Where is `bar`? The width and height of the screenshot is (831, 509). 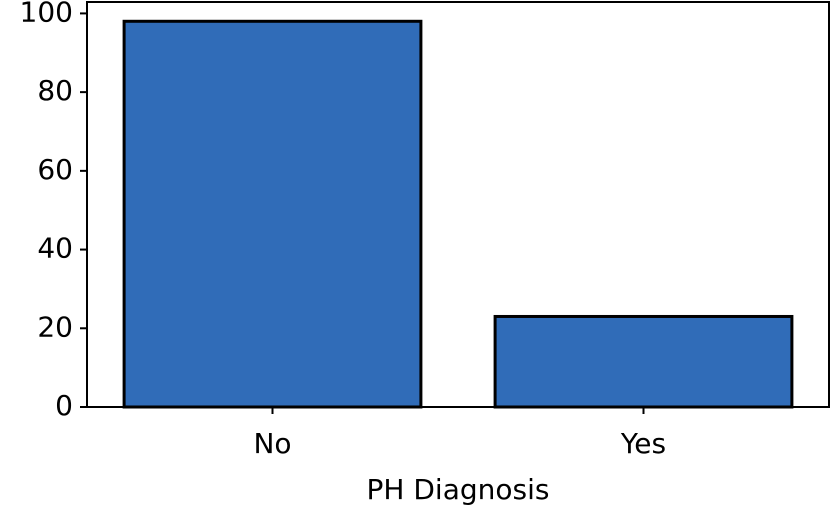 bar is located at coordinates (643, 361).